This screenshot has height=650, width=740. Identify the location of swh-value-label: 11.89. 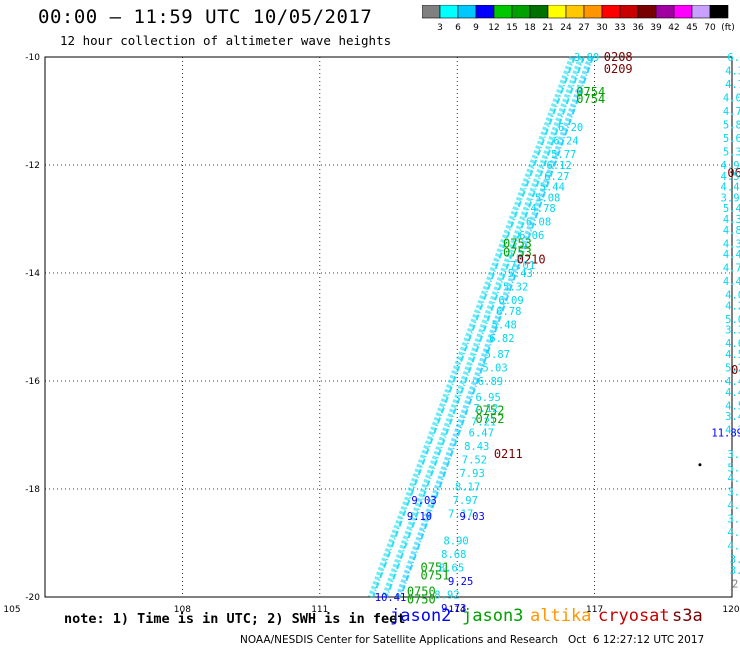
(725, 433).